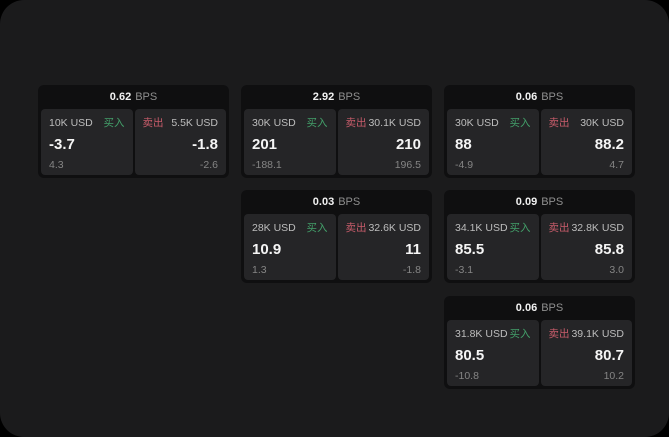 The height and width of the screenshot is (437, 669). I want to click on sell-amount: 30K USD, so click(602, 122).